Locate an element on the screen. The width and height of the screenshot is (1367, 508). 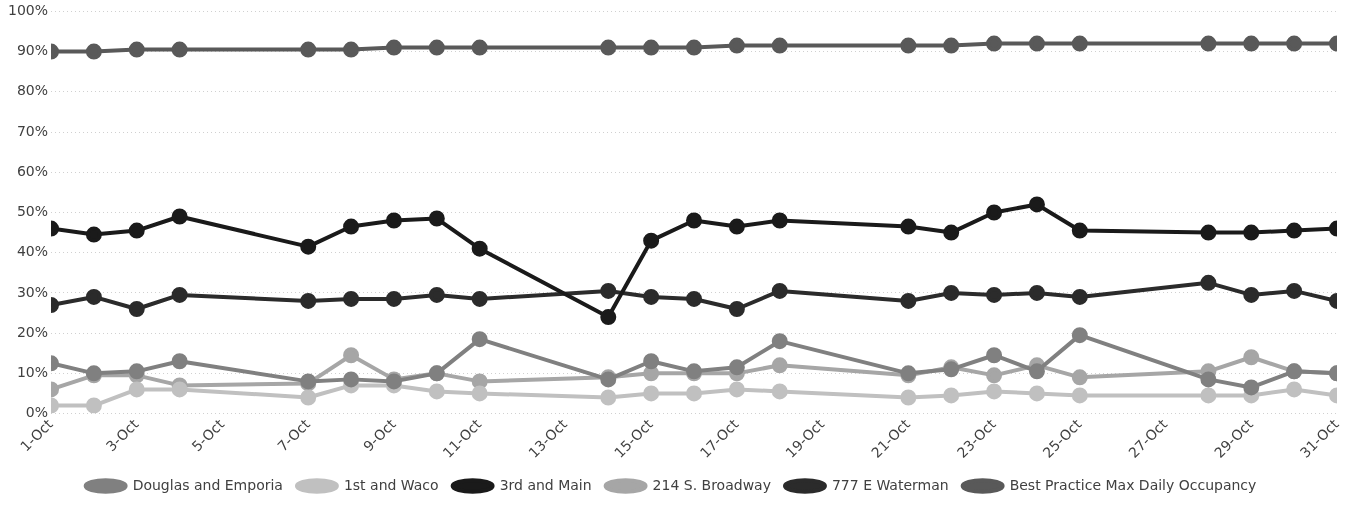
legend-label: Douglas and Emporia is located at coordinates (207, 484).